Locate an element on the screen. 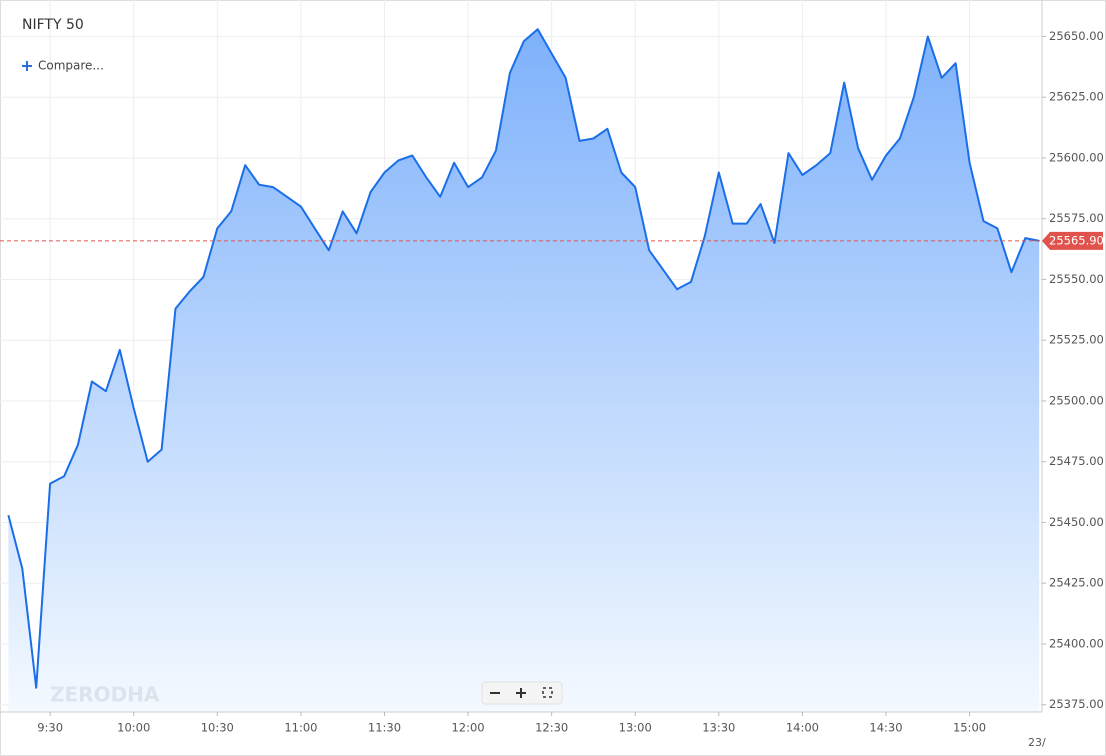 The image size is (1106, 756). zoom-controls is located at coordinates (522, 693).